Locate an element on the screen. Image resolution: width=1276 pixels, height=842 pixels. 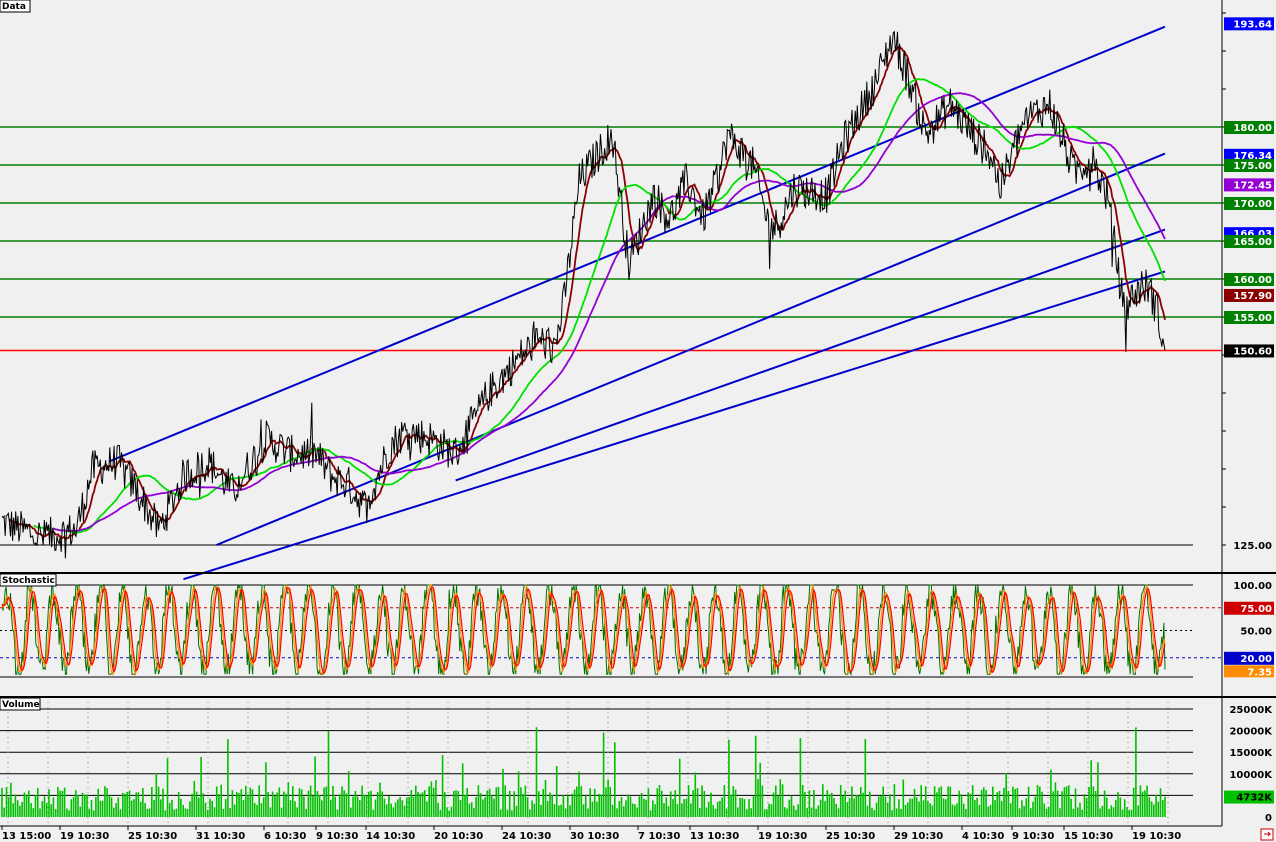
x-tick-label: 7 10:30 is located at coordinates (659, 836).